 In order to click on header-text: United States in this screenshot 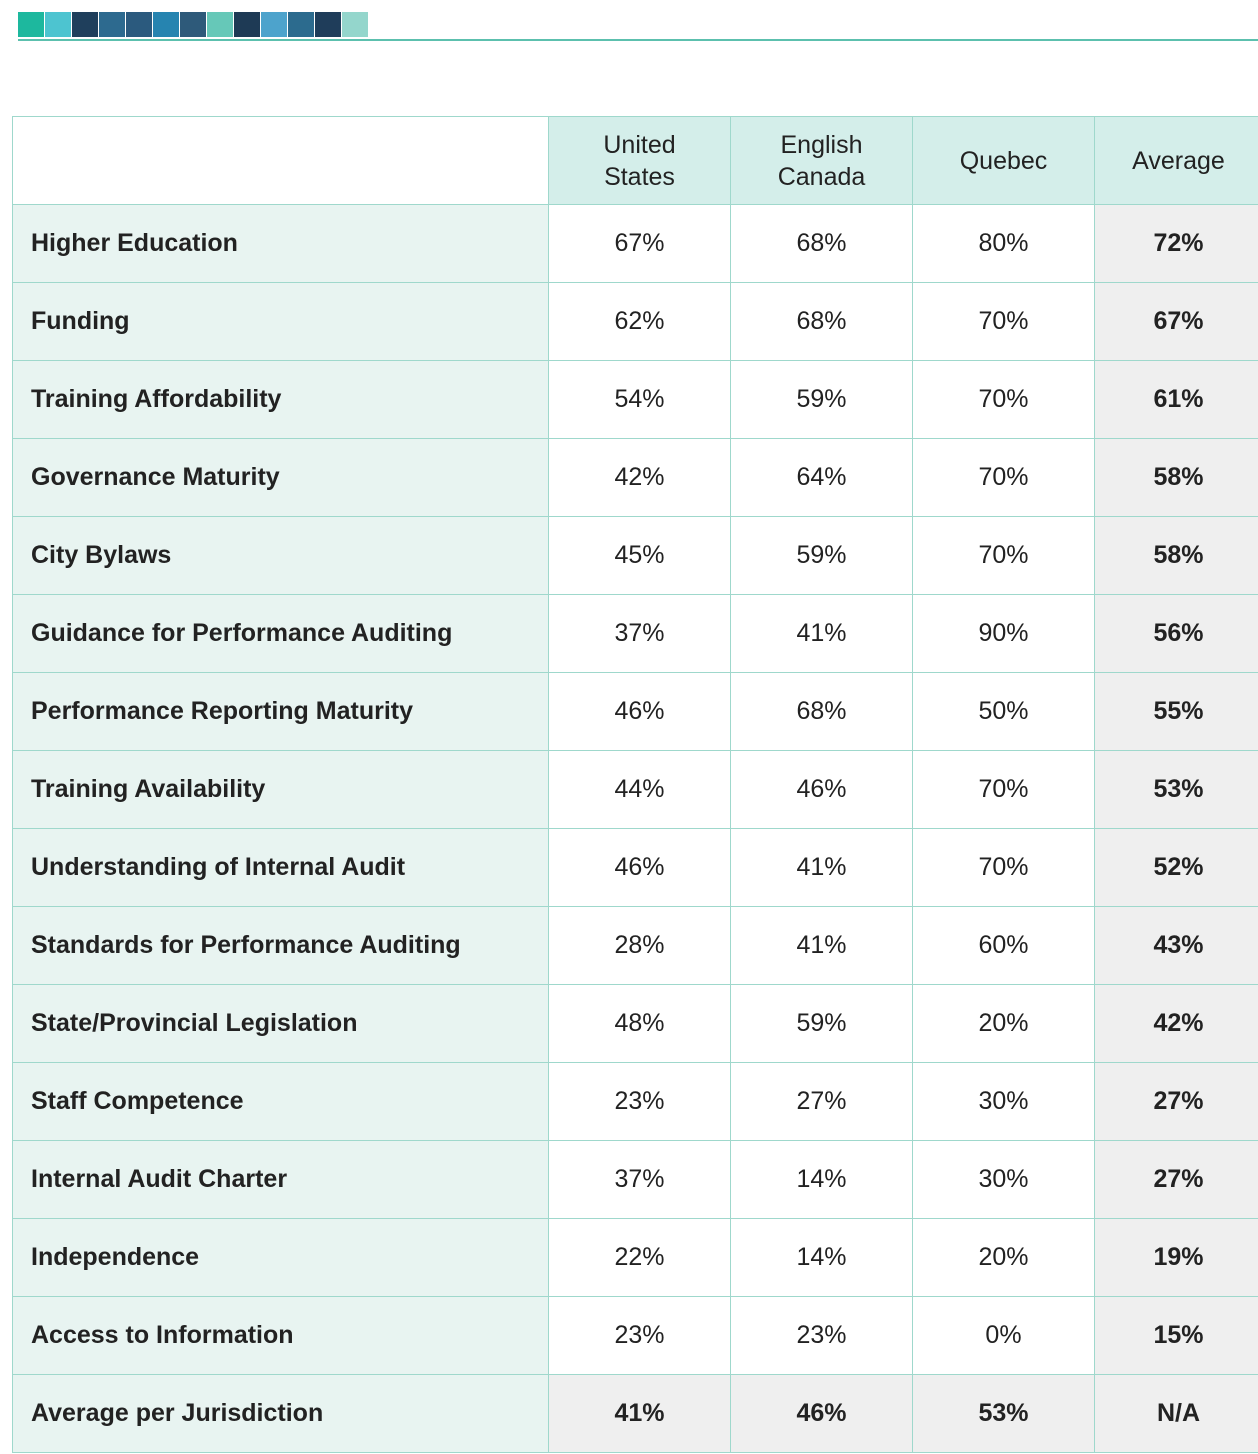, I will do `click(639, 160)`.